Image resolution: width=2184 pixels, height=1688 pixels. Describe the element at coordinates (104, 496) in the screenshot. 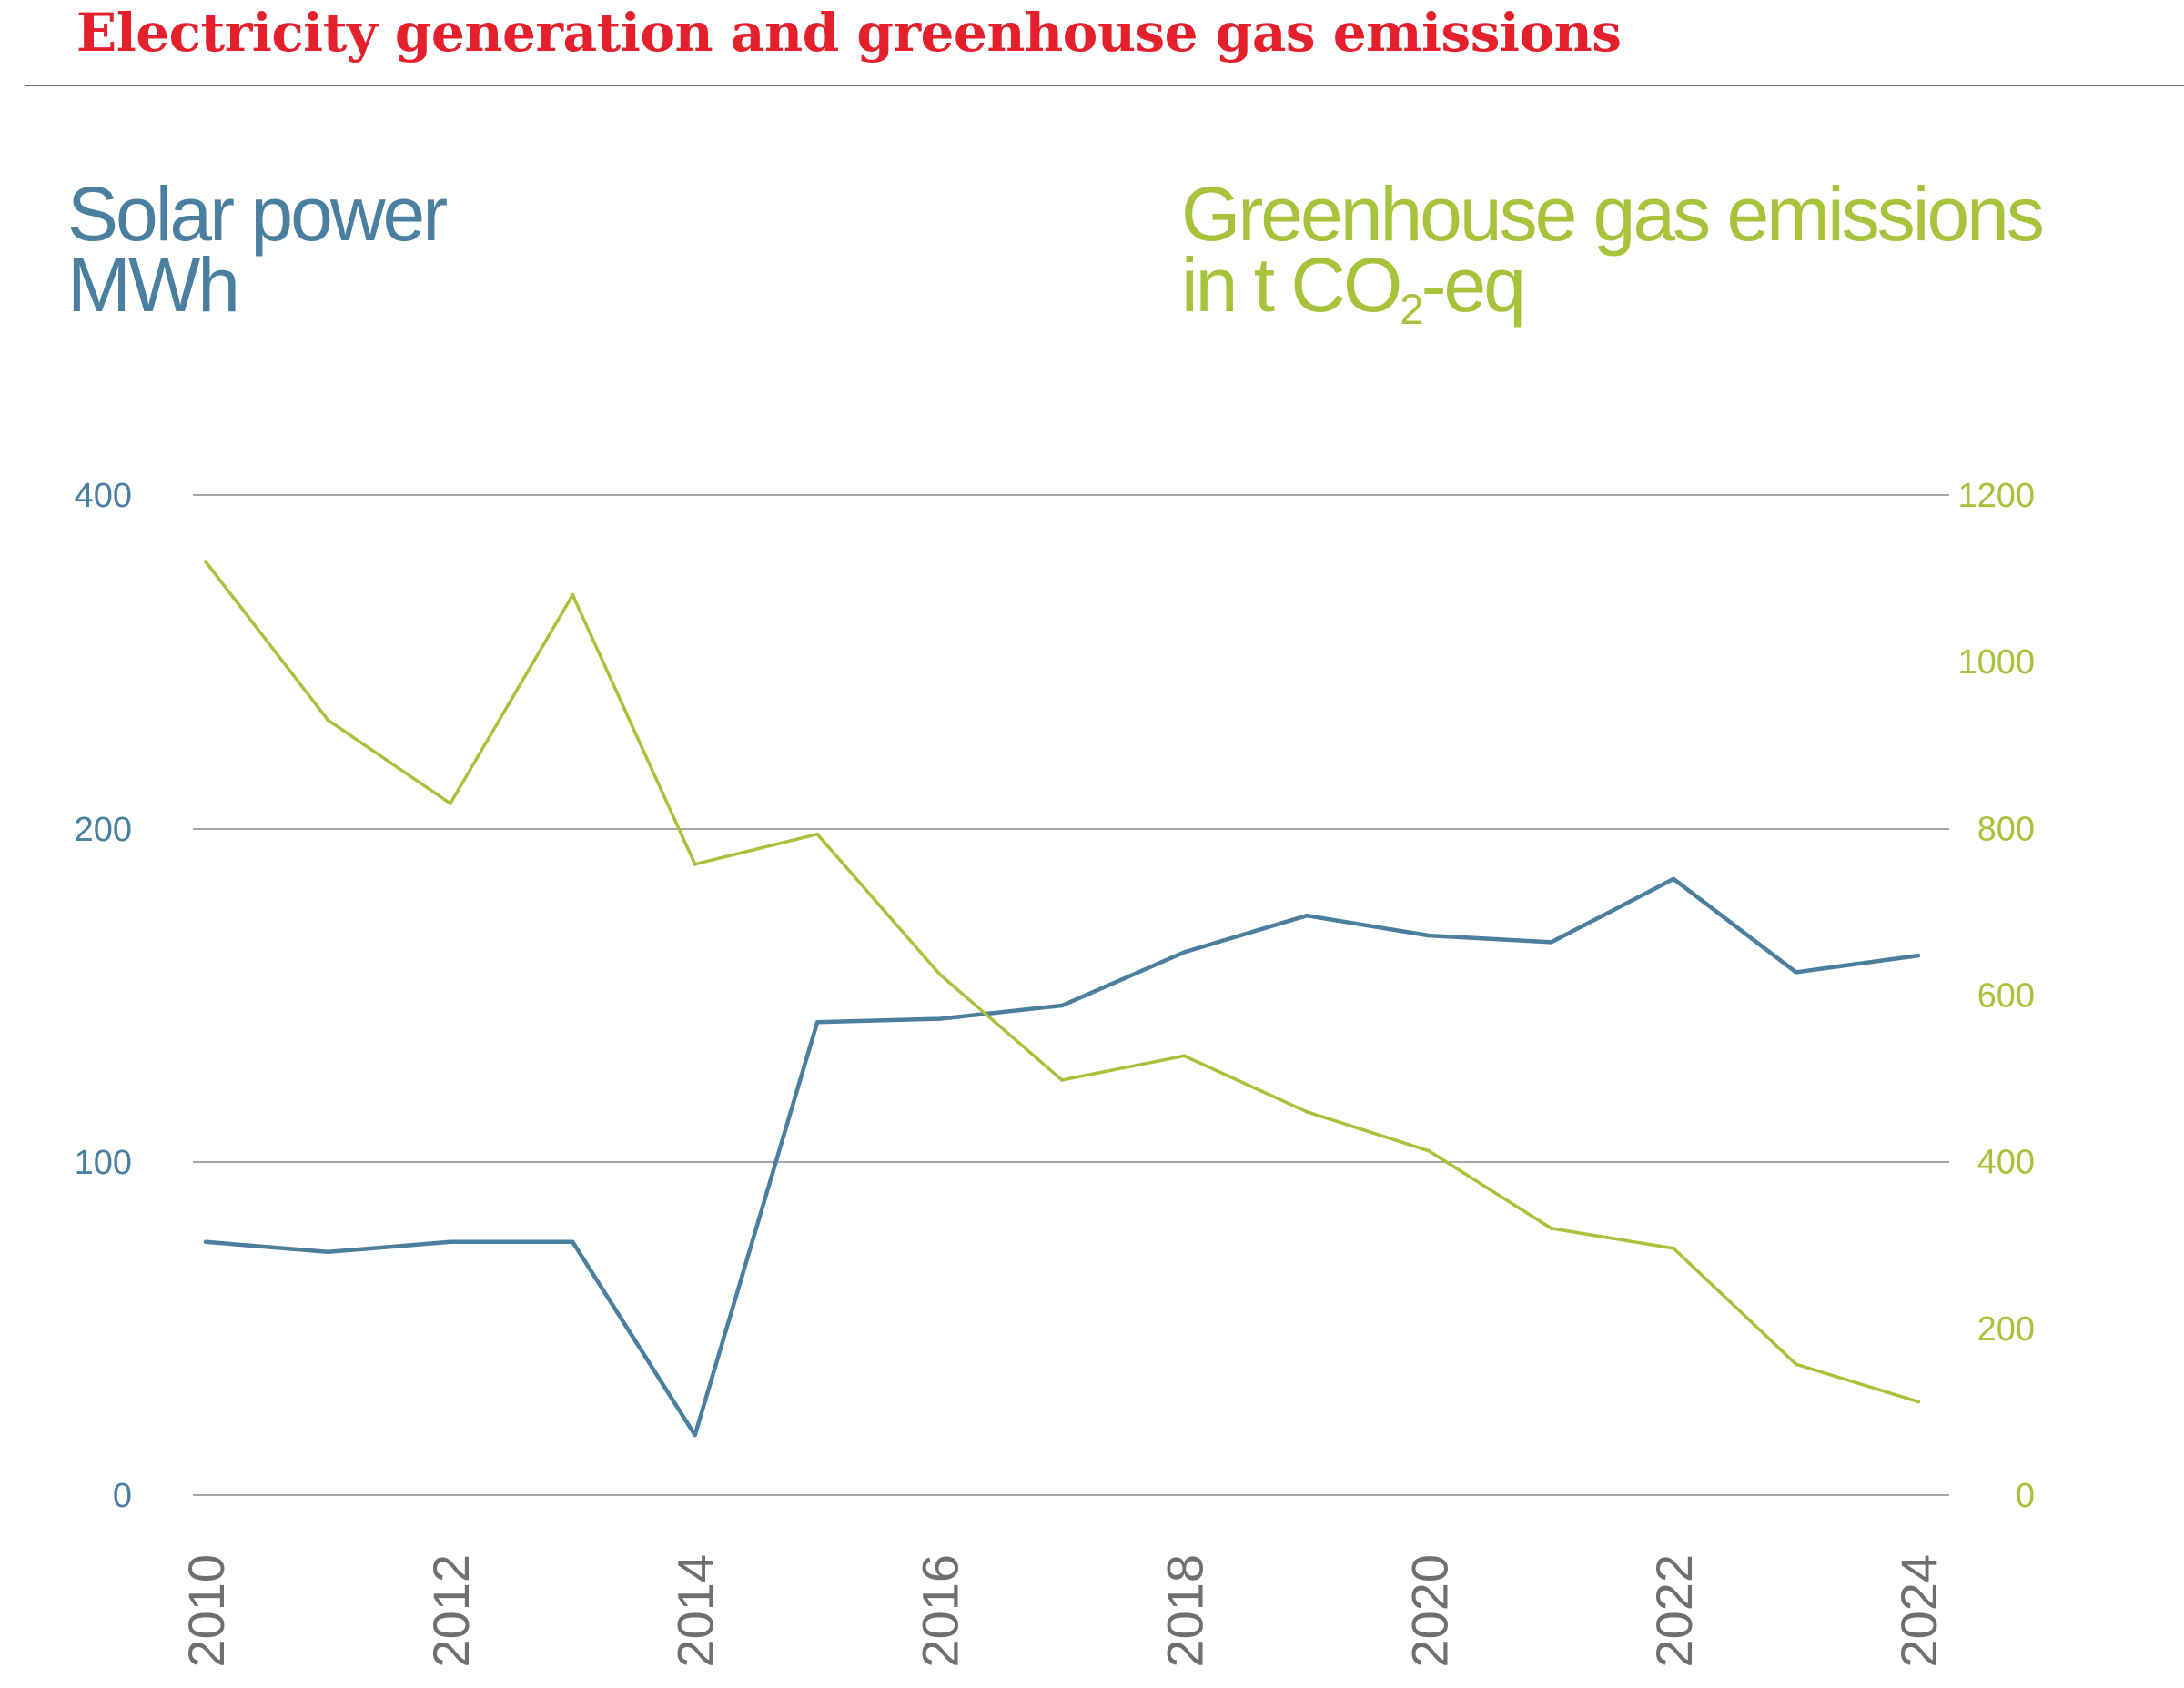

I see `left-y-tick-label: 400` at that location.